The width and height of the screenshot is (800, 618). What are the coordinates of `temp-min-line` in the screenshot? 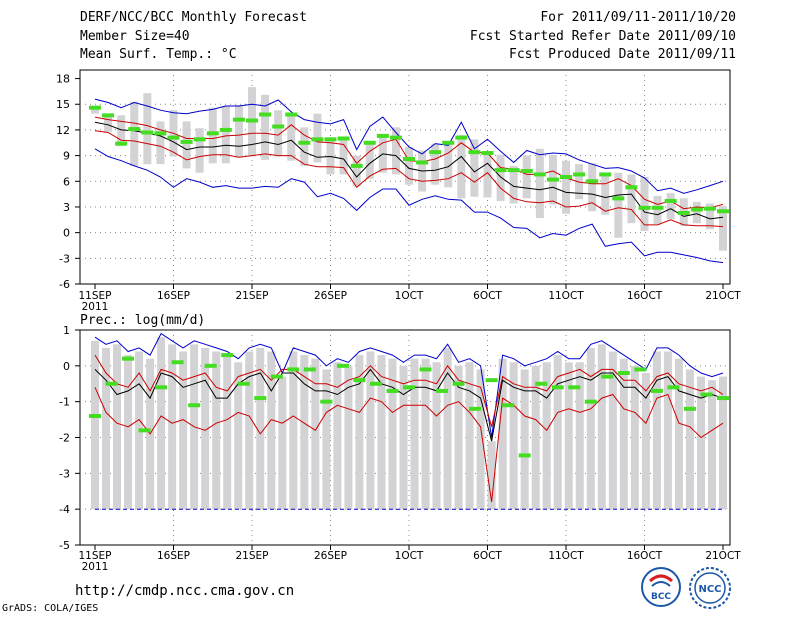 It's located at (409, 206).